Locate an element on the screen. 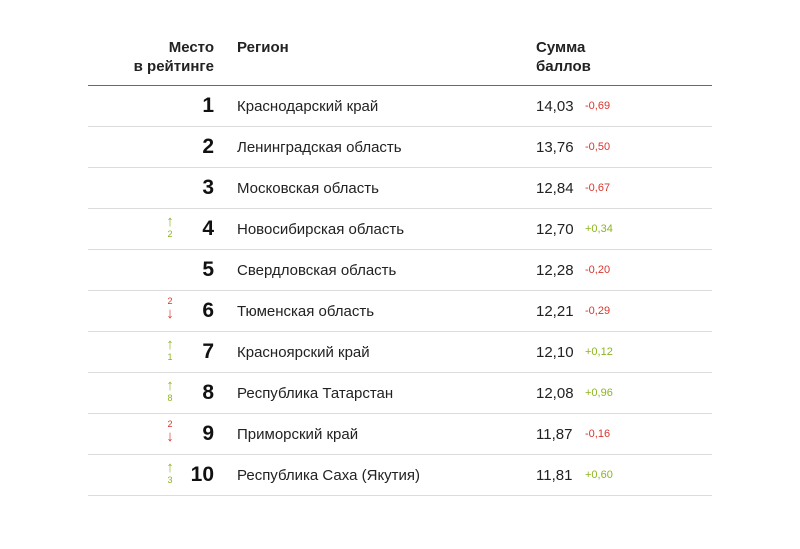 Image resolution: width=800 pixels, height=549 pixels. rank-number: 10 is located at coordinates (202, 474).